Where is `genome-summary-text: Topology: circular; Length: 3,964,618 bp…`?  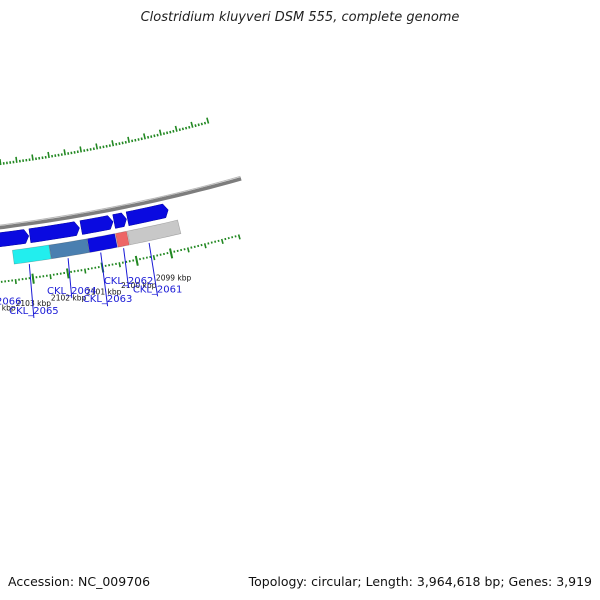 genome-summary-text: Topology: circular; Length: 3,964,618 bp… is located at coordinates (420, 581).